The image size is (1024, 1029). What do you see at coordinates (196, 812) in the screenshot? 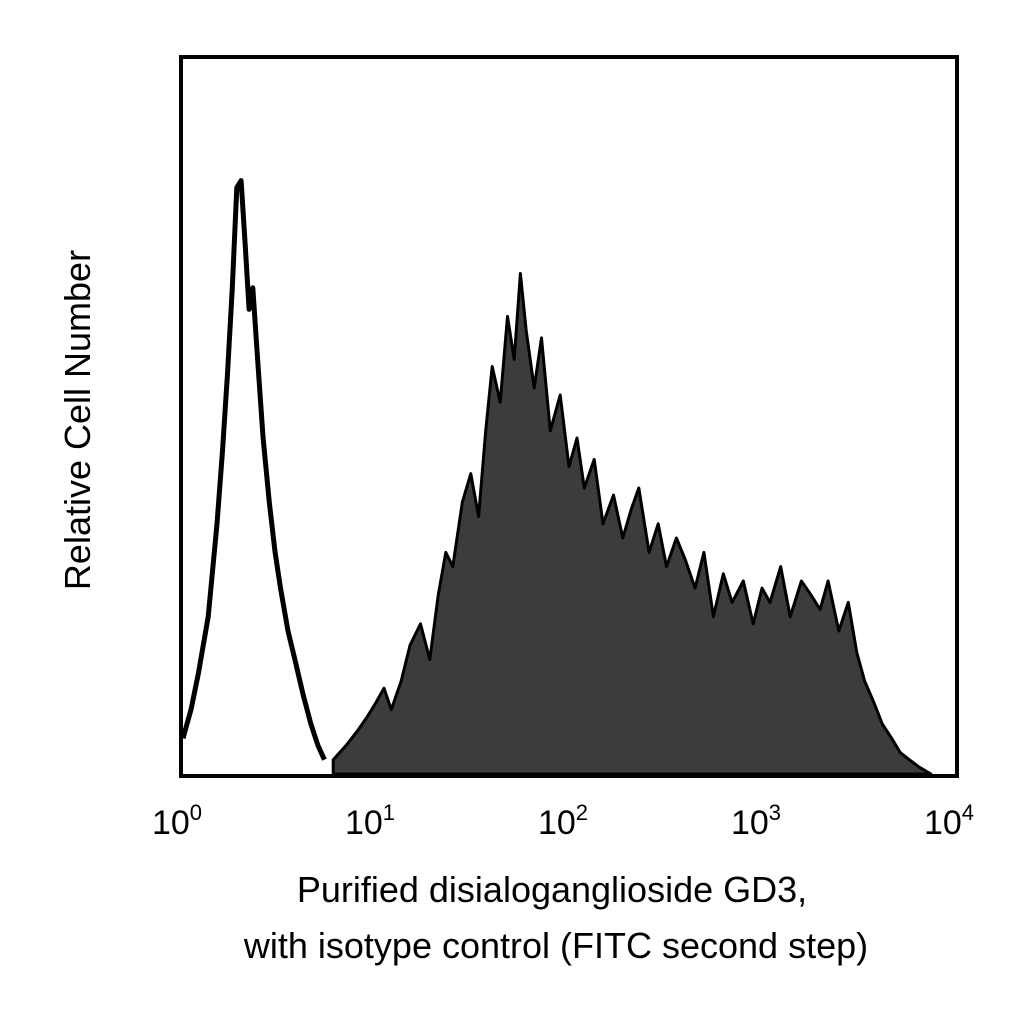
I see `x-tick-exponent-0: 0` at bounding box center [196, 812].